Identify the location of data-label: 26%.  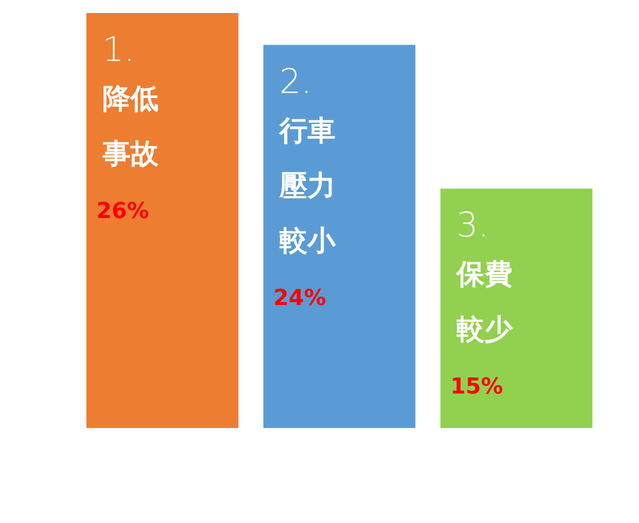
(123, 211).